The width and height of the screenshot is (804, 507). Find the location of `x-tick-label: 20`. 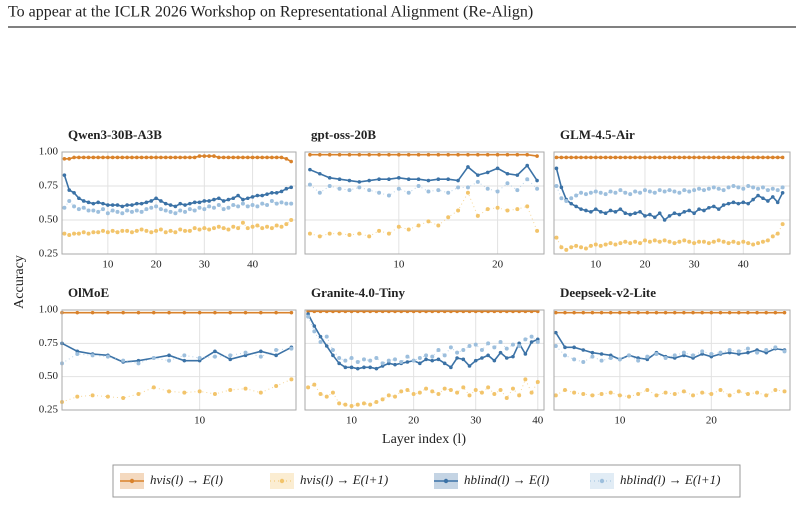

x-tick-label: 20 is located at coordinates (157, 265).